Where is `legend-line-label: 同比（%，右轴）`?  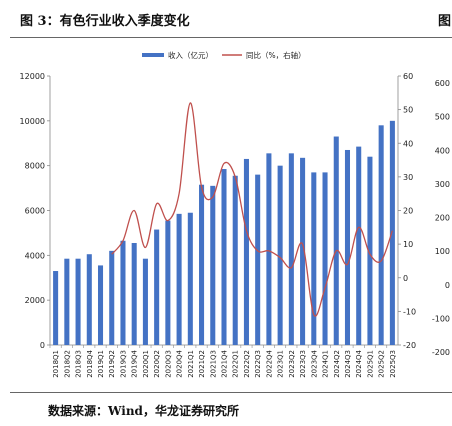
legend-line-label: 同比（%，右轴） is located at coordinates (276, 55).